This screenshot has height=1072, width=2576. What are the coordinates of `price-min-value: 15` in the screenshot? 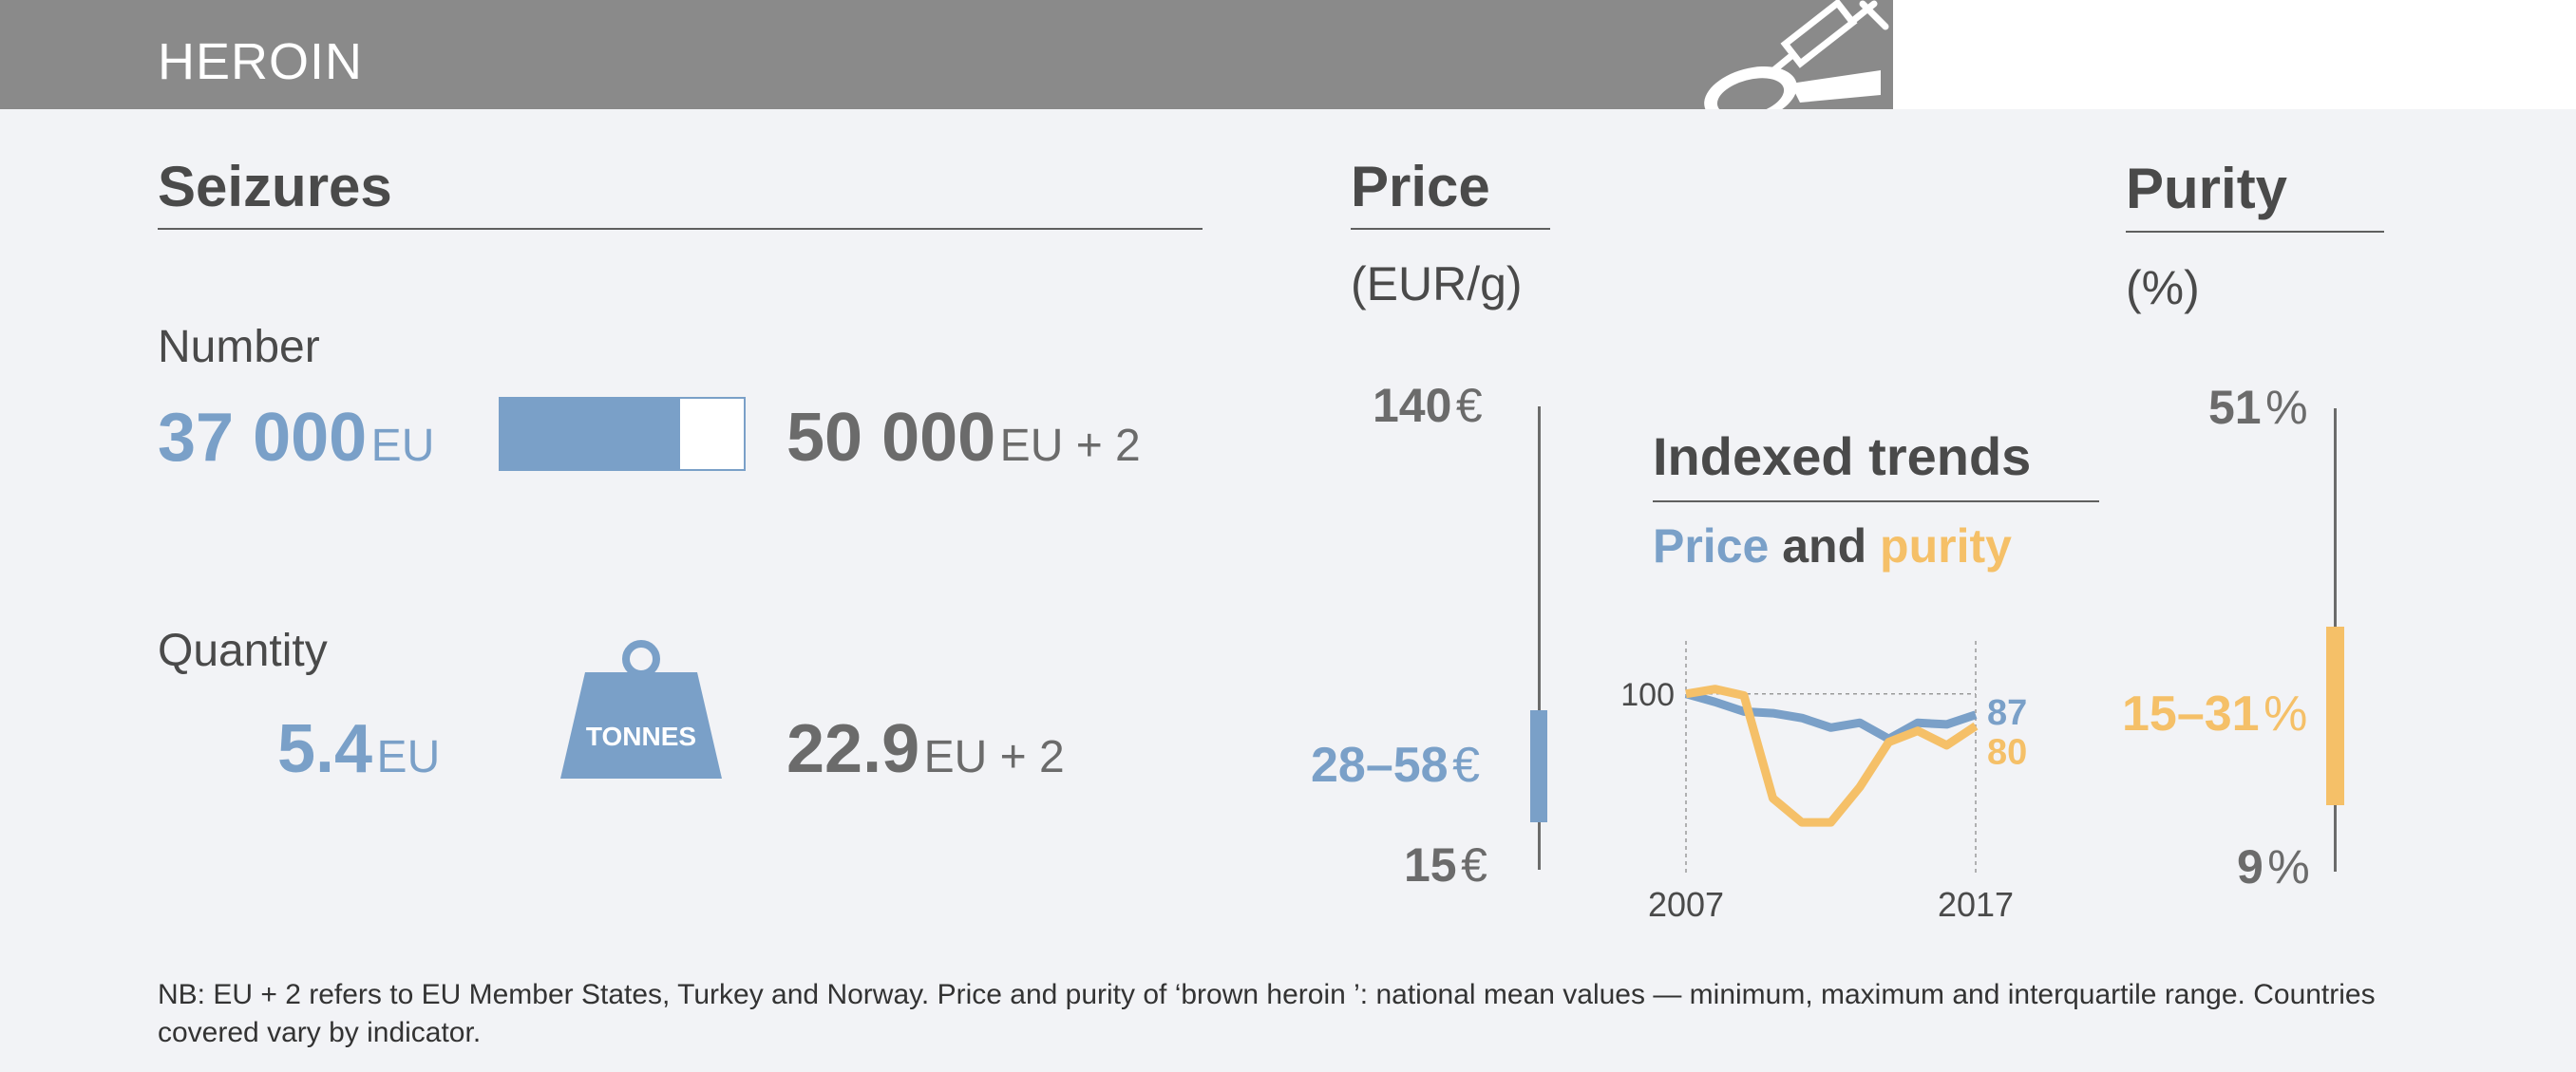 It's located at (1430, 865).